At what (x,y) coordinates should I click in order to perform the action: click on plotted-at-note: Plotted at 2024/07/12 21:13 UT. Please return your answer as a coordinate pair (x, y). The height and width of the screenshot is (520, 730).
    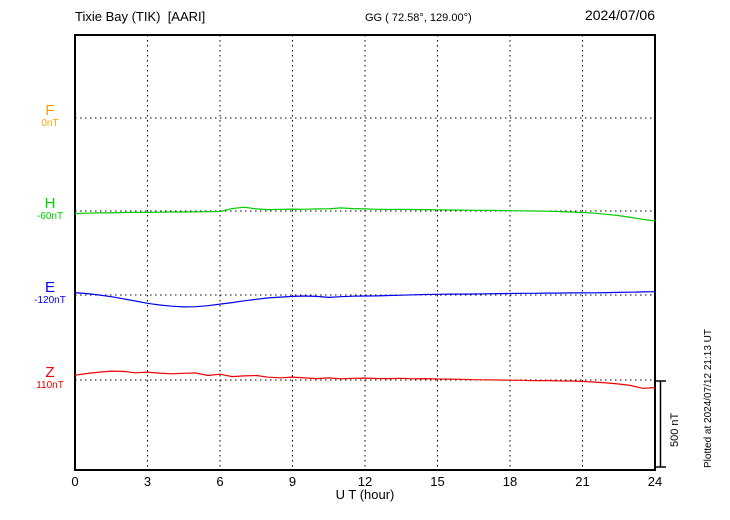
    Looking at the image, I should click on (708, 398).